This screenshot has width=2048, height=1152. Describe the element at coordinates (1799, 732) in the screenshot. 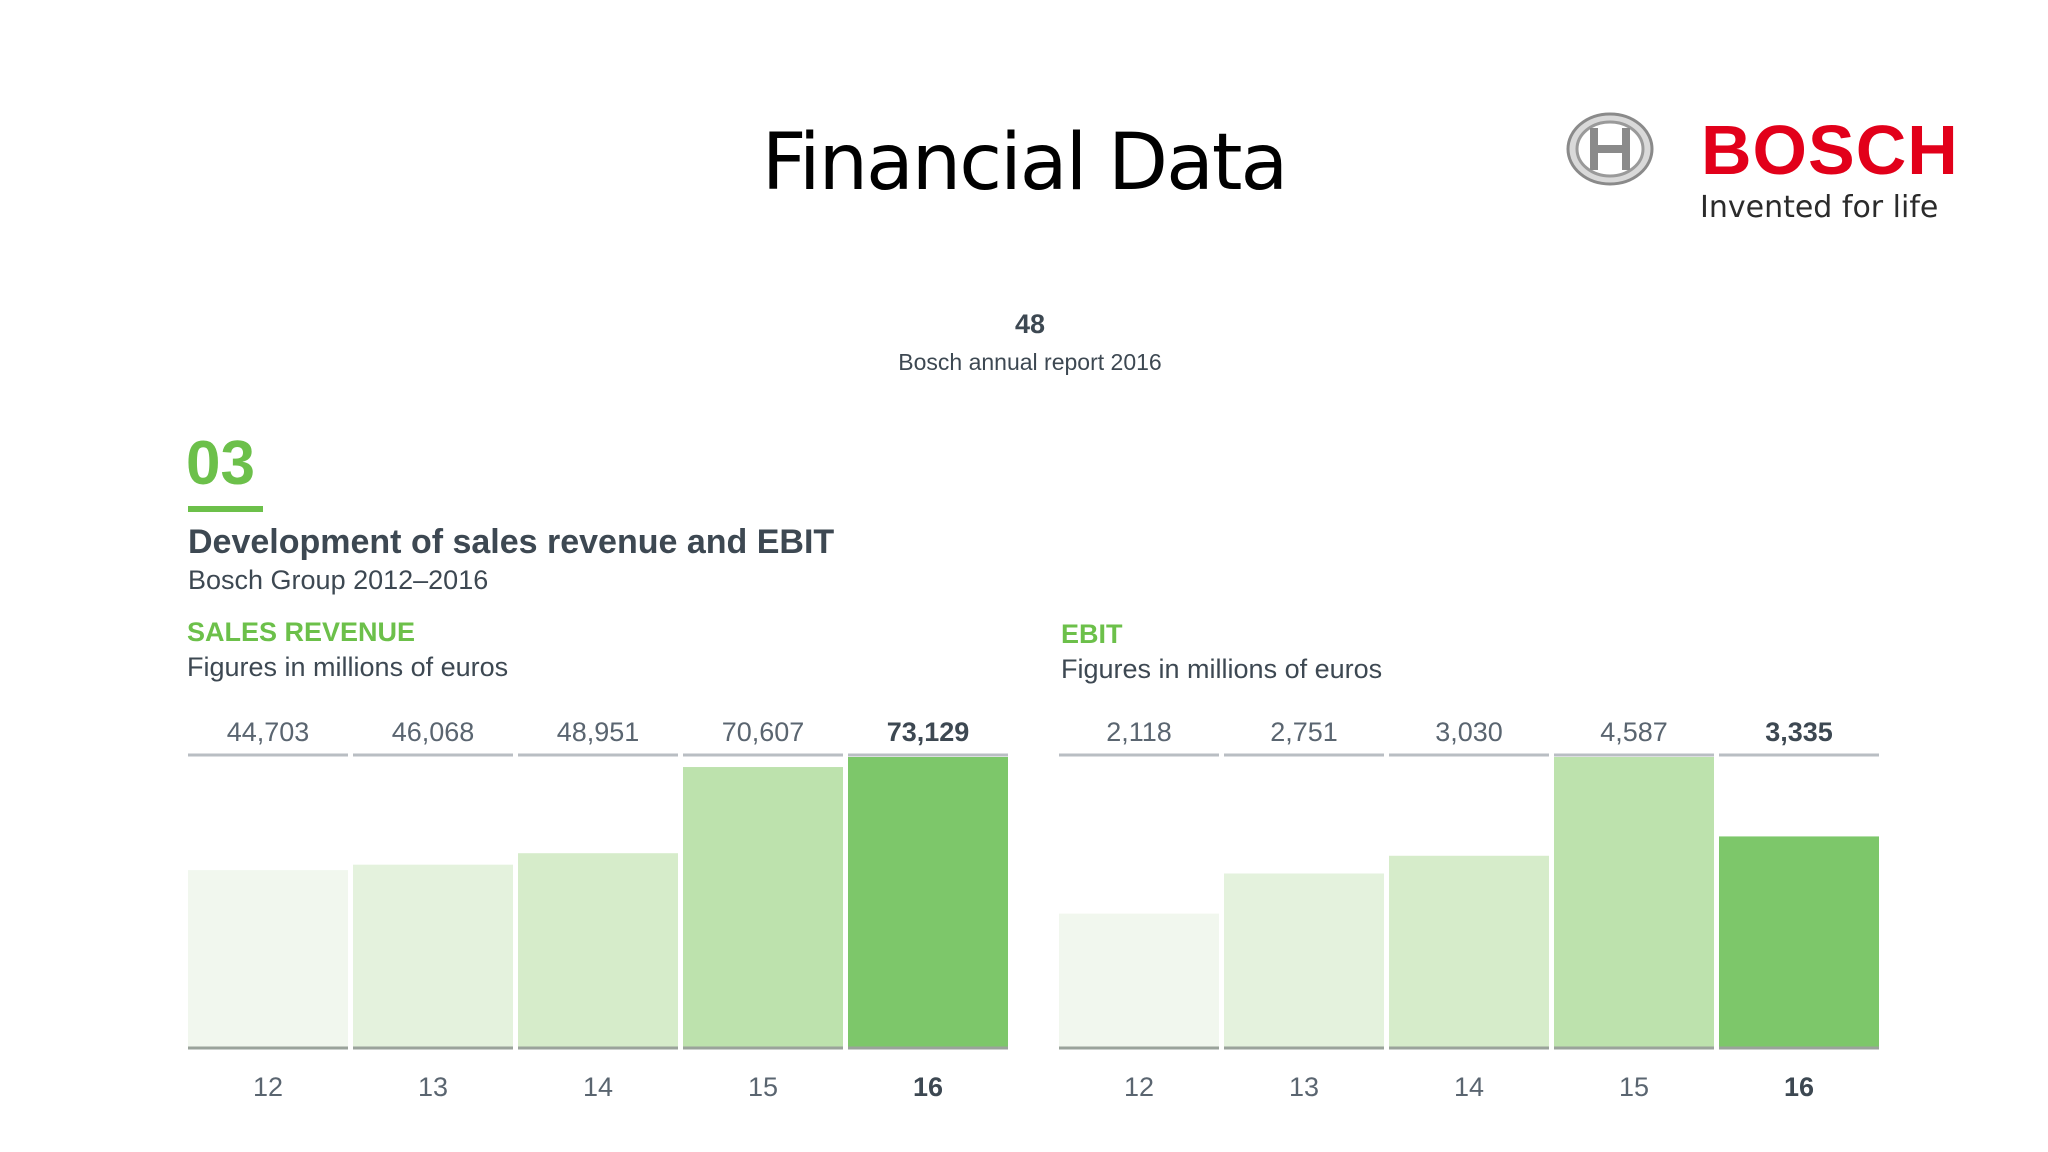

I see `ebit-value-label: 3,335` at that location.